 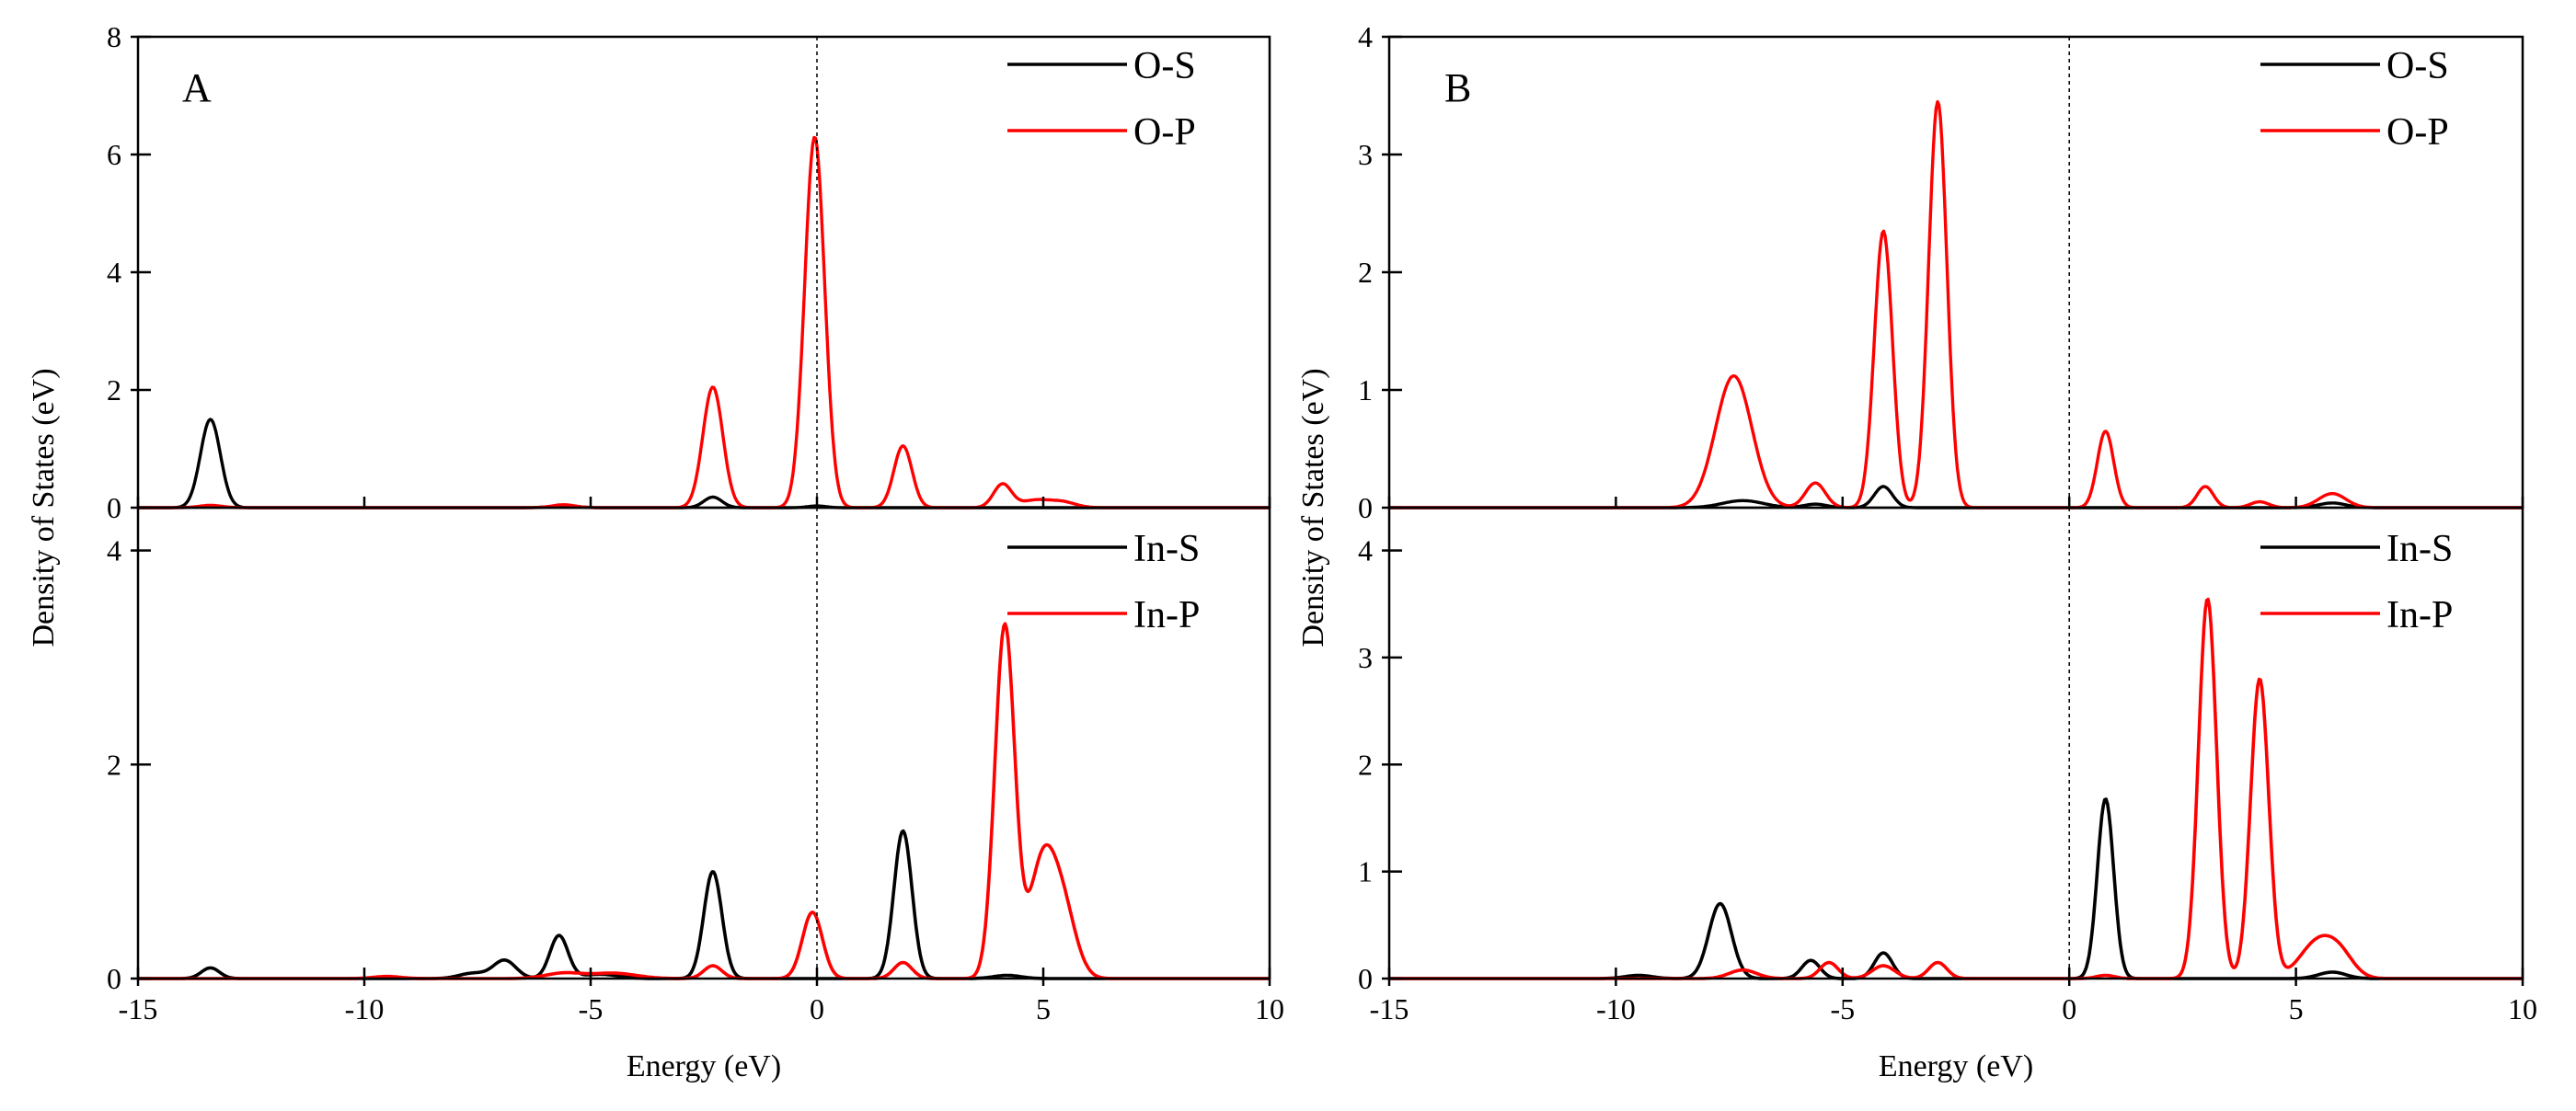 I want to click on panel-label-a: A, so click(x=197, y=87).